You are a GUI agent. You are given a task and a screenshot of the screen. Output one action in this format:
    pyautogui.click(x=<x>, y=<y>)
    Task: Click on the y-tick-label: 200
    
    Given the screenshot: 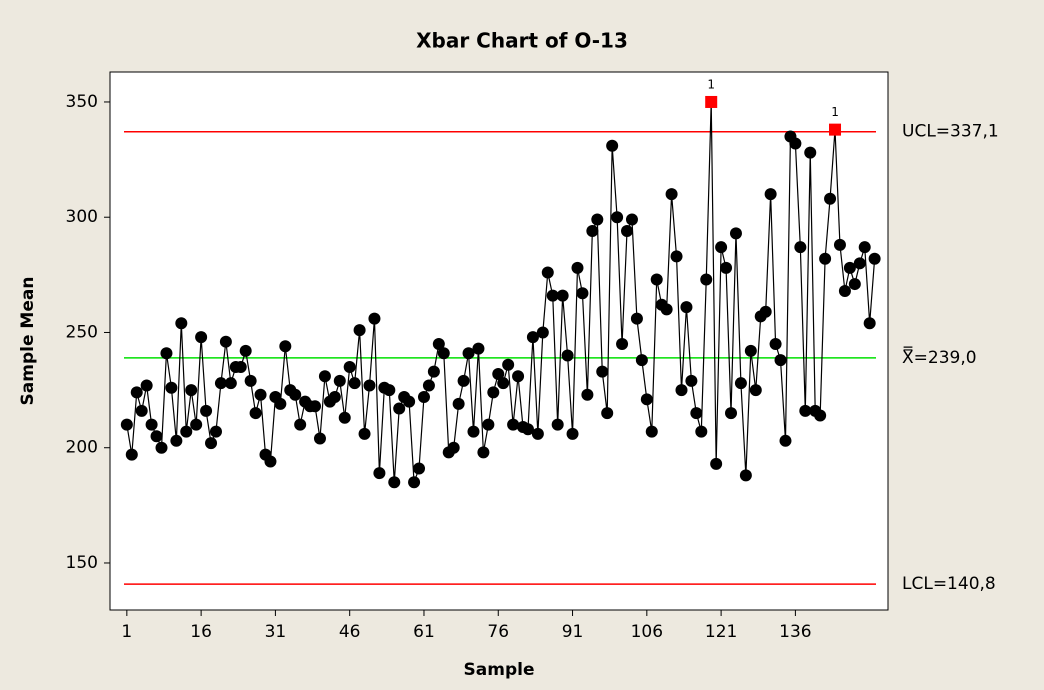 What is the action you would take?
    pyautogui.click(x=82, y=448)
    